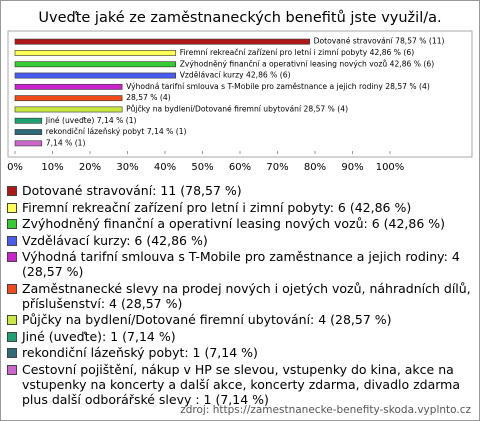 This screenshot has height=421, width=480. Describe the element at coordinates (390, 167) in the screenshot. I see `x-tick-label: 100%` at that location.